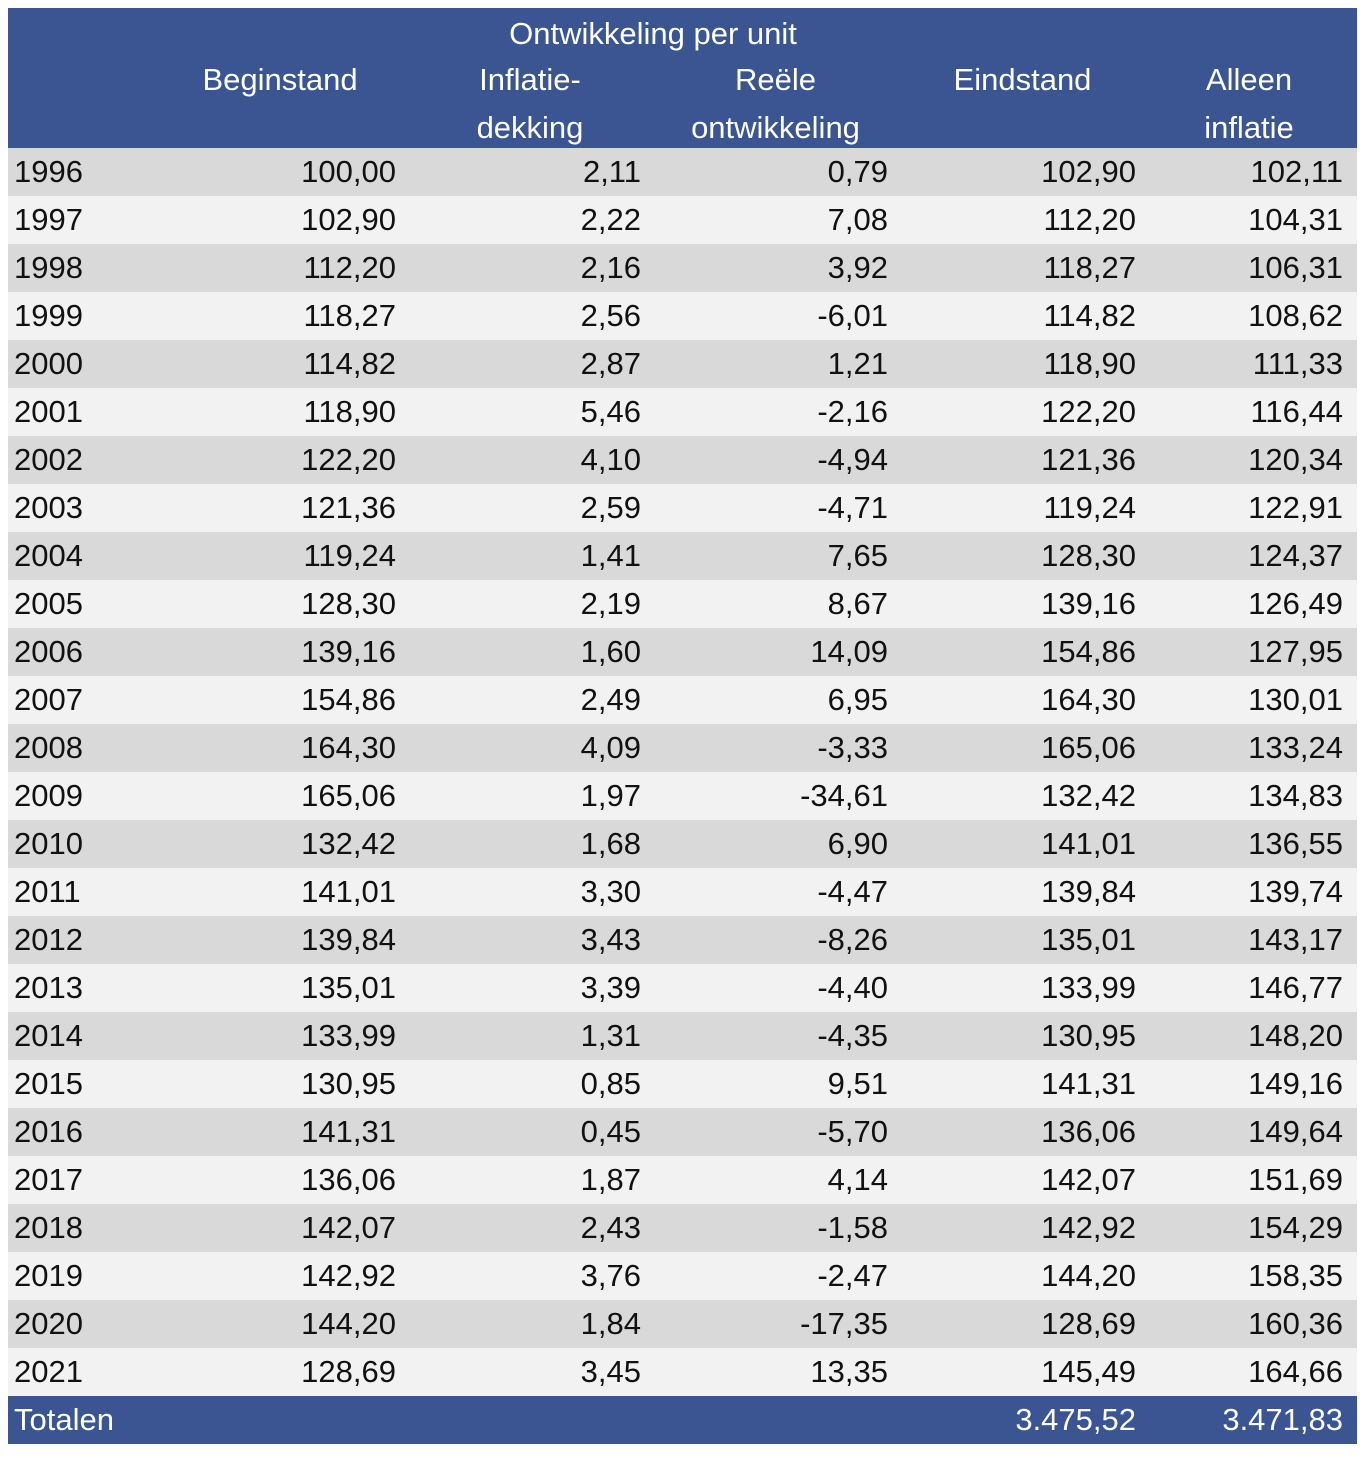 The height and width of the screenshot is (1458, 1368). I want to click on cell-reele-ontwikkeling: 6,95, so click(857, 699).